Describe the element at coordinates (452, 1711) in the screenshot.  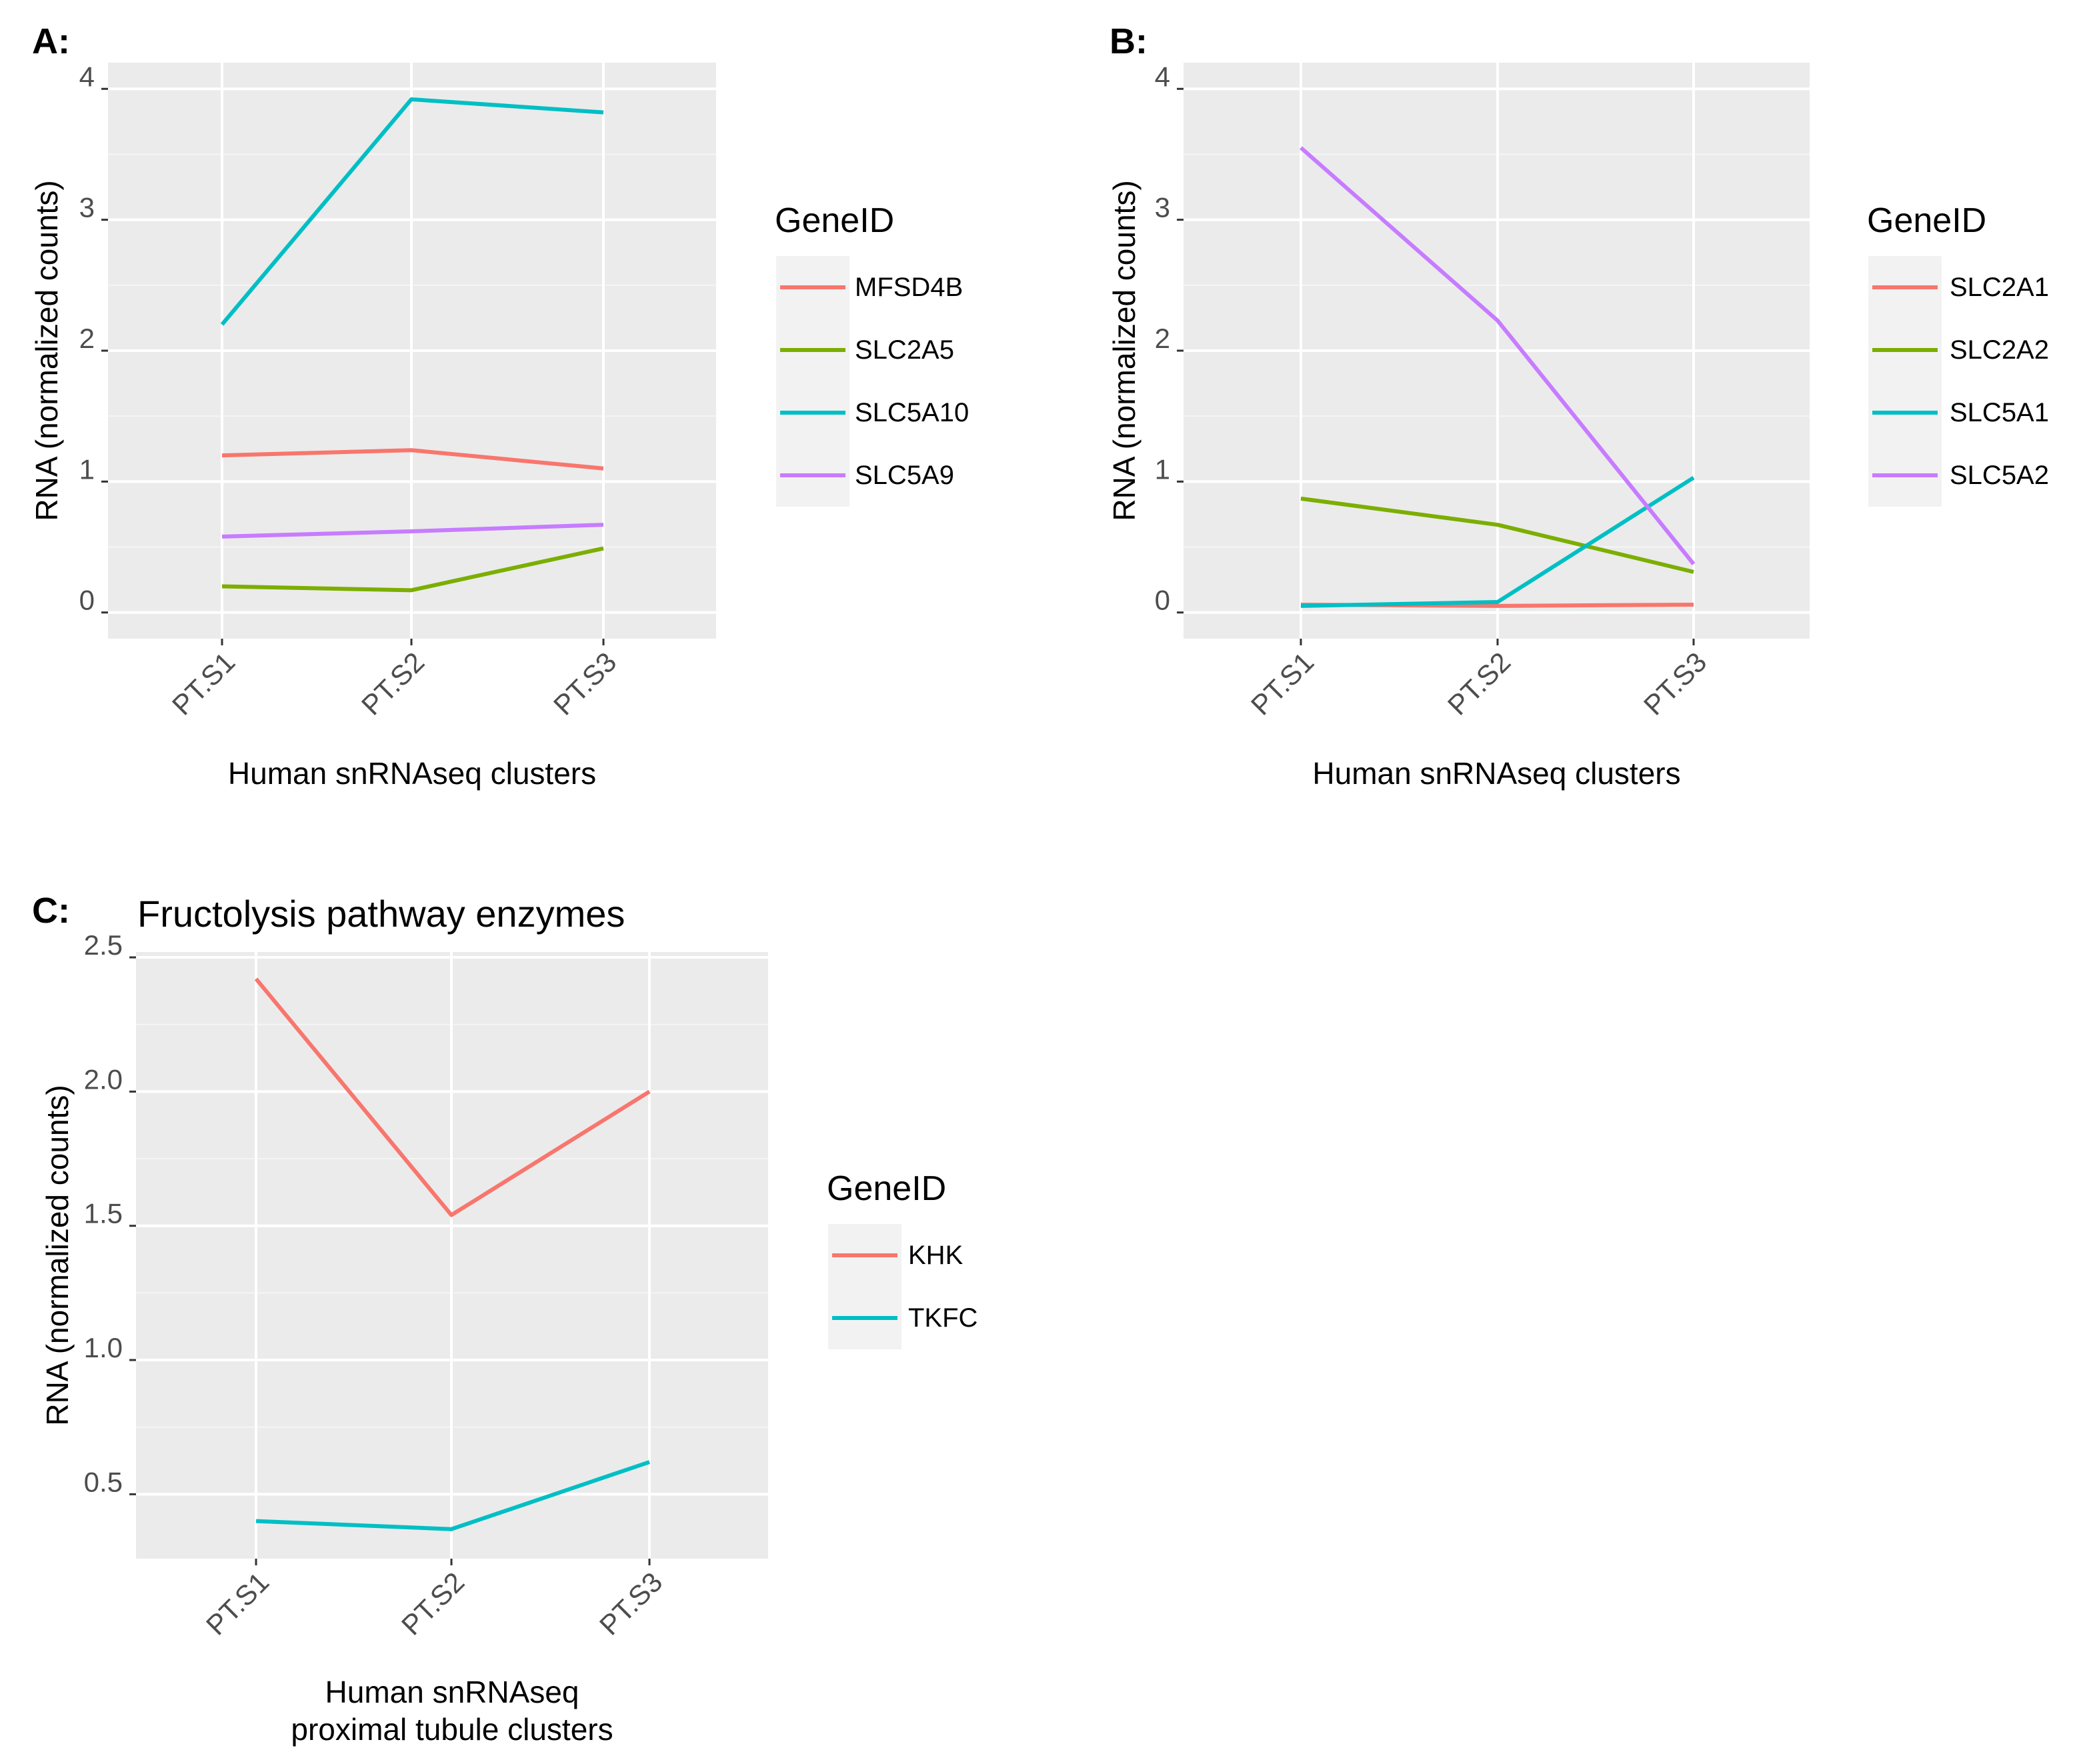
I see `x-axis-title: Human snRNAseq proximal tubule clusters` at that location.